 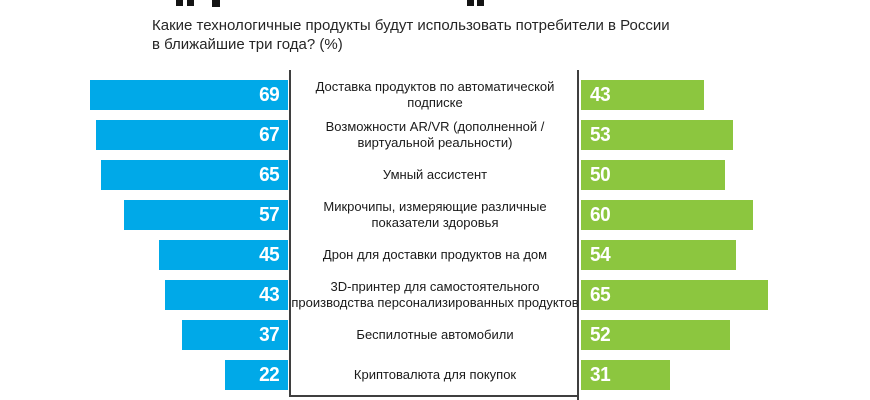 I want to click on category-label: Дрон для доставки продуктов на дом, so click(x=435, y=254).